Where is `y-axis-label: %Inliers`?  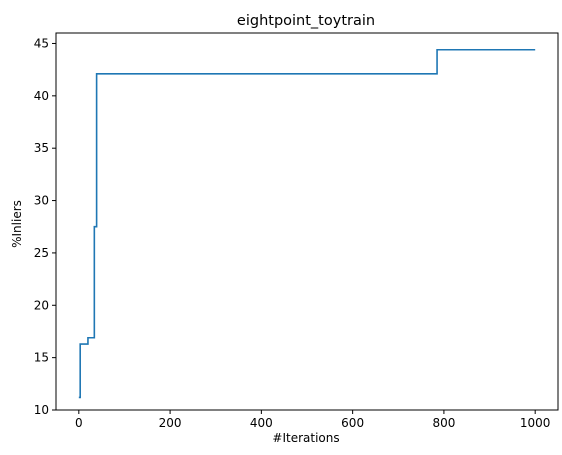
y-axis-label: %Inliers is located at coordinates (17, 224).